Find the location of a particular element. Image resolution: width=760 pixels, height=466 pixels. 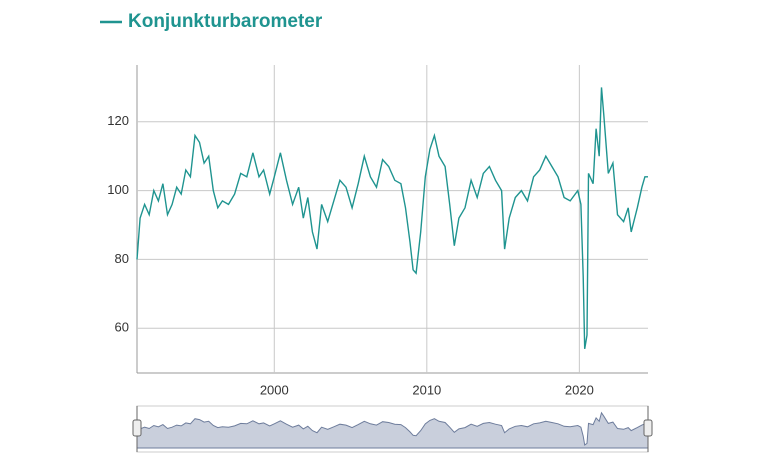

navigator-area is located at coordinates (392, 430).